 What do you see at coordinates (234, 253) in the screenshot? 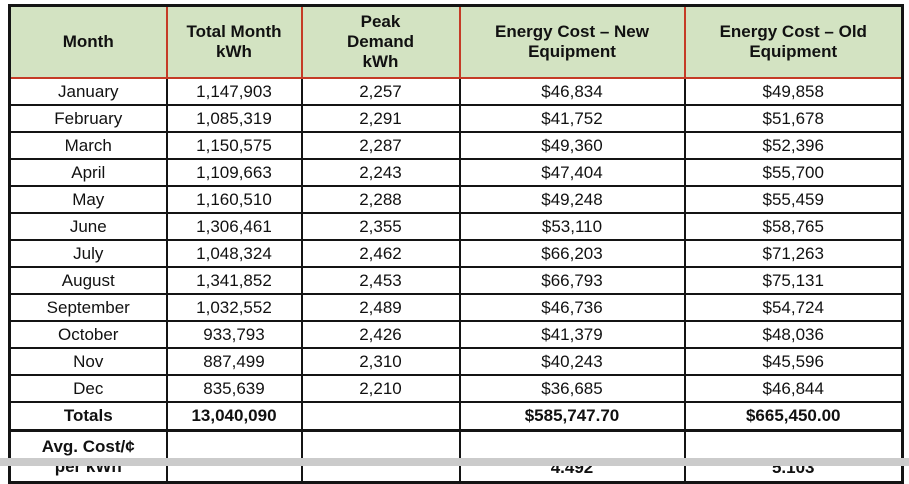
I see `cell-total-month-kwh: 1,048,324` at bounding box center [234, 253].